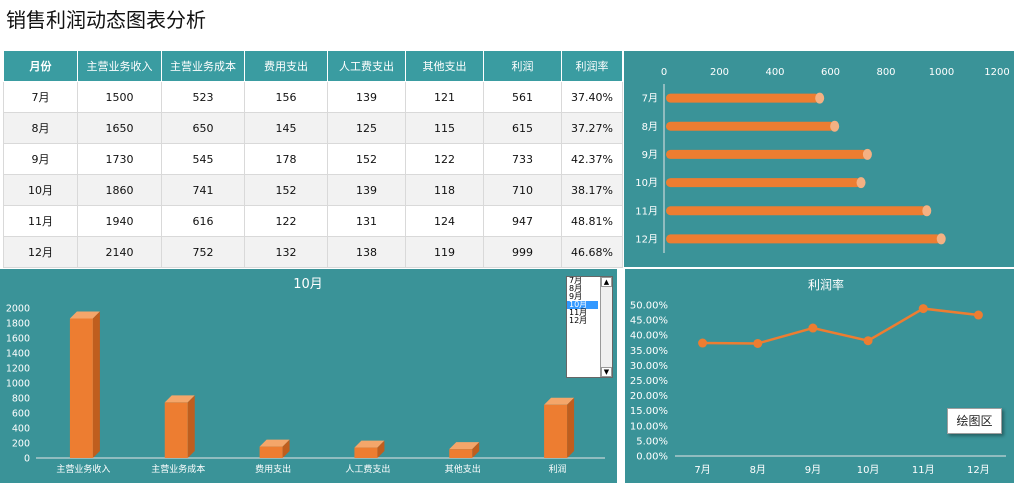 Image resolution: width=1014 pixels, height=483 pixels. I want to click on table-cell: 1860, so click(119, 190).